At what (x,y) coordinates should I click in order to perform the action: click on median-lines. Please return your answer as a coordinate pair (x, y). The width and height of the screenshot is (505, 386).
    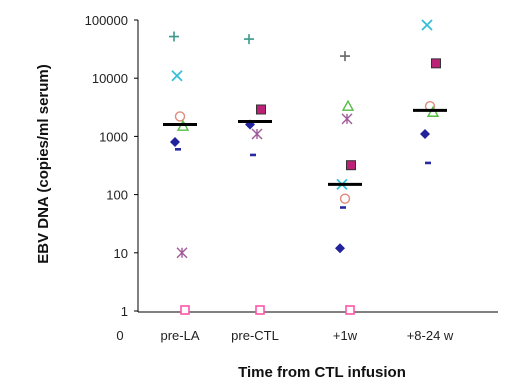
    Looking at the image, I should click on (305, 147).